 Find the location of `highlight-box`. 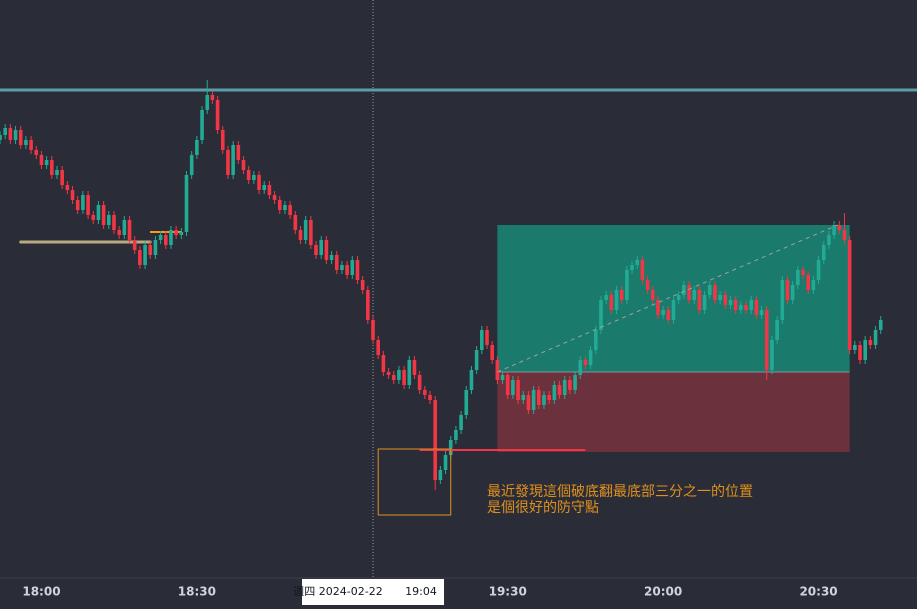

highlight-box is located at coordinates (414, 482).